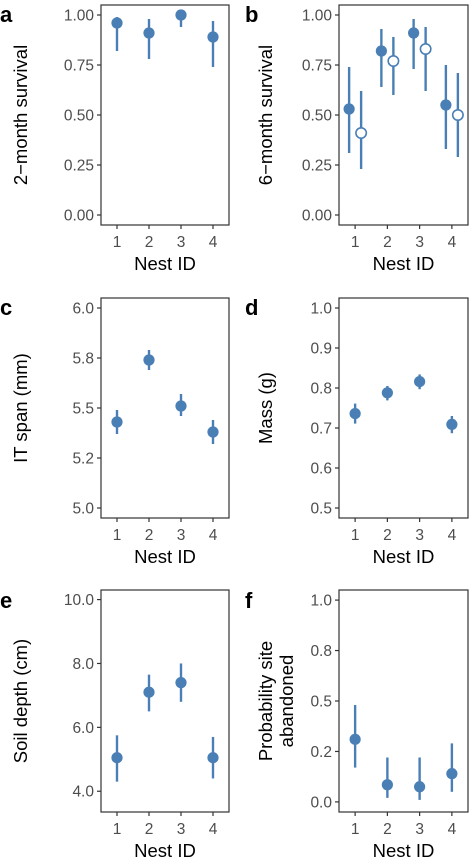 This screenshot has width=474, height=866. What do you see at coordinates (20, 115) in the screenshot?
I see `y-axis-title: 2−month survival` at bounding box center [20, 115].